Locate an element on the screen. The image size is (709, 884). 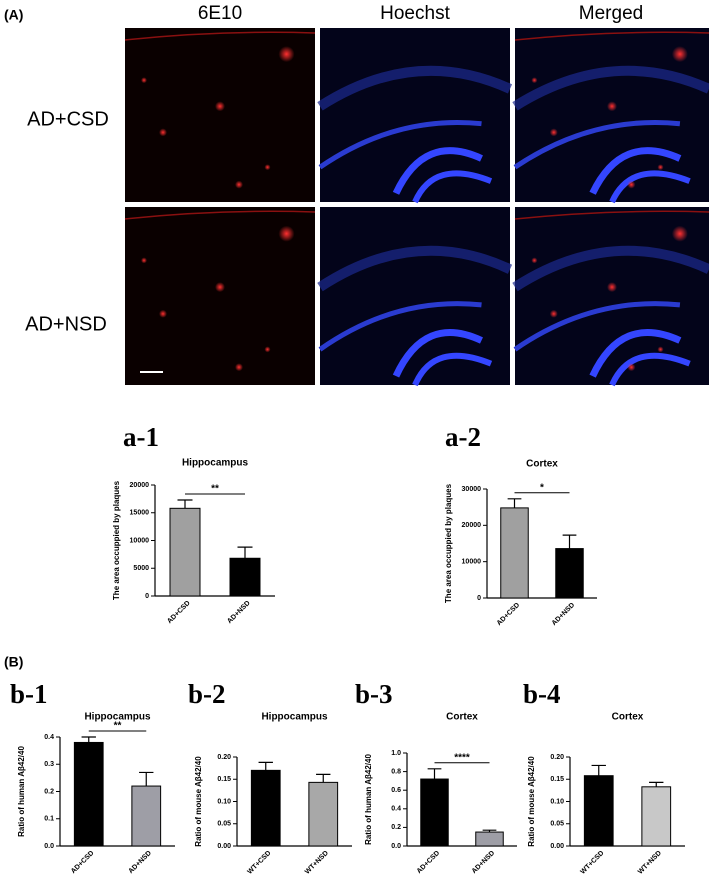
x-tick-label: WT+CSD is located at coordinates (592, 863).